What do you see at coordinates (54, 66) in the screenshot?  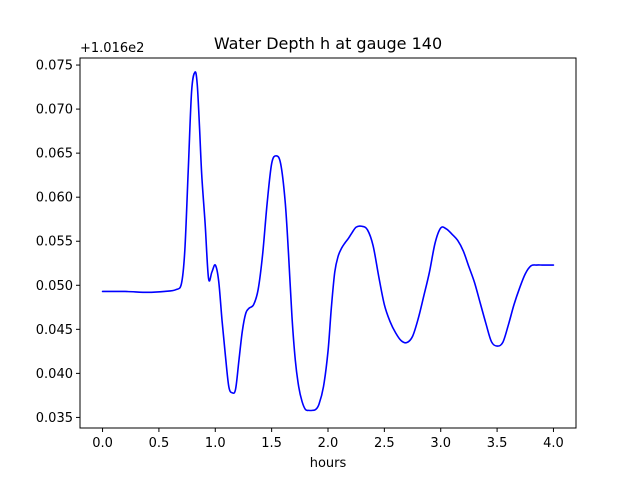 I see `y-tick-label: 0.075` at bounding box center [54, 66].